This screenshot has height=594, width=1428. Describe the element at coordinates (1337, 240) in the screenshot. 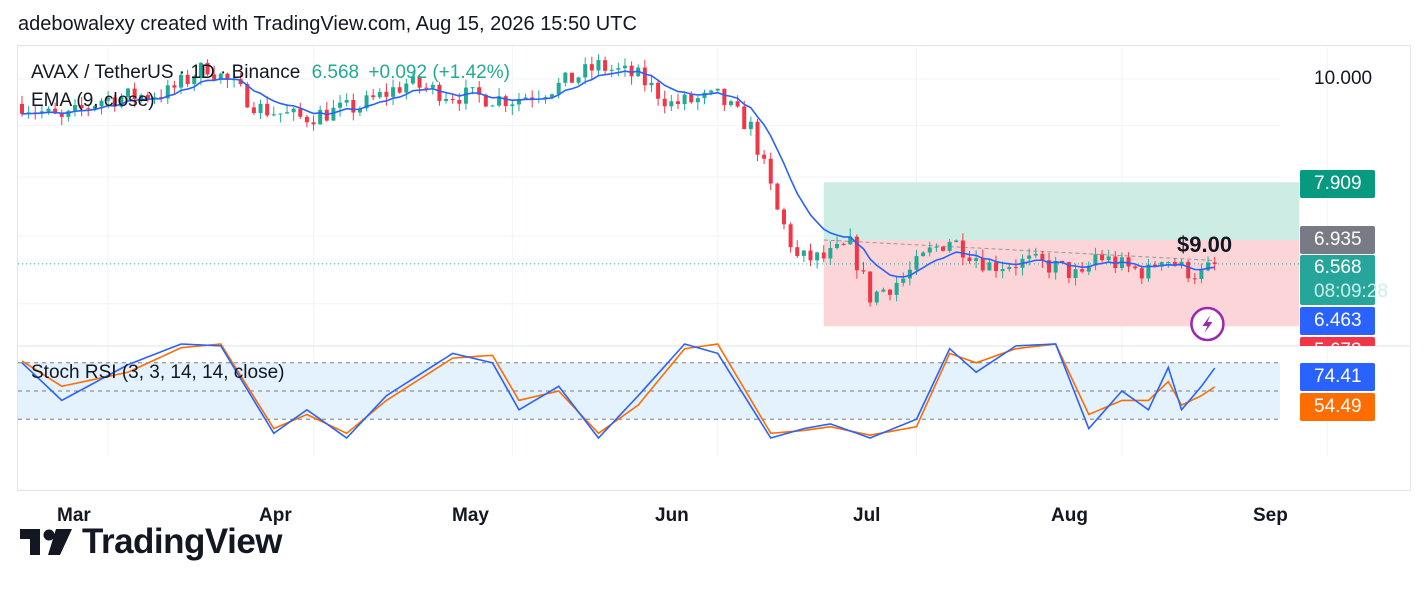

I see `entry-price-tag: 6.935` at that location.